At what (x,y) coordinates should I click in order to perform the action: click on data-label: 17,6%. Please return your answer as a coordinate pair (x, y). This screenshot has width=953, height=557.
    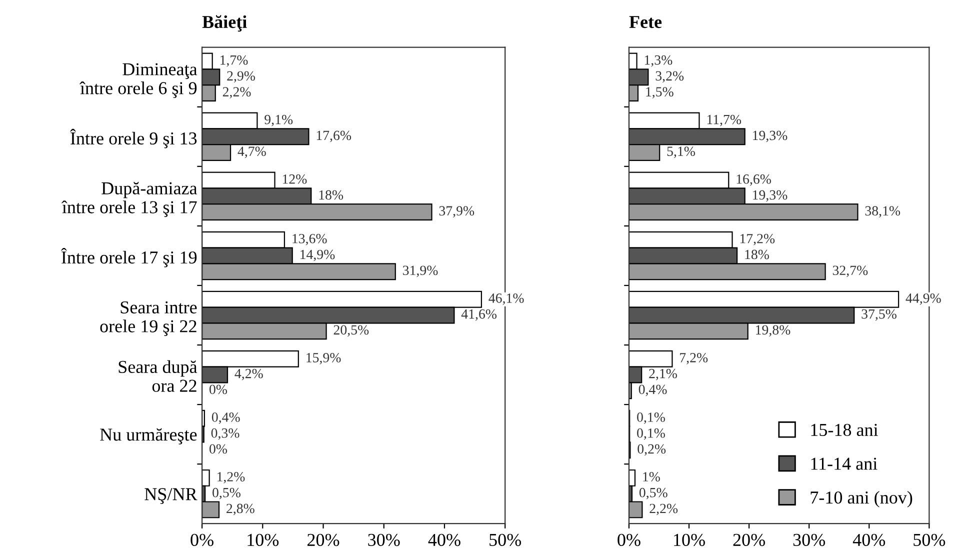
    Looking at the image, I should click on (334, 136).